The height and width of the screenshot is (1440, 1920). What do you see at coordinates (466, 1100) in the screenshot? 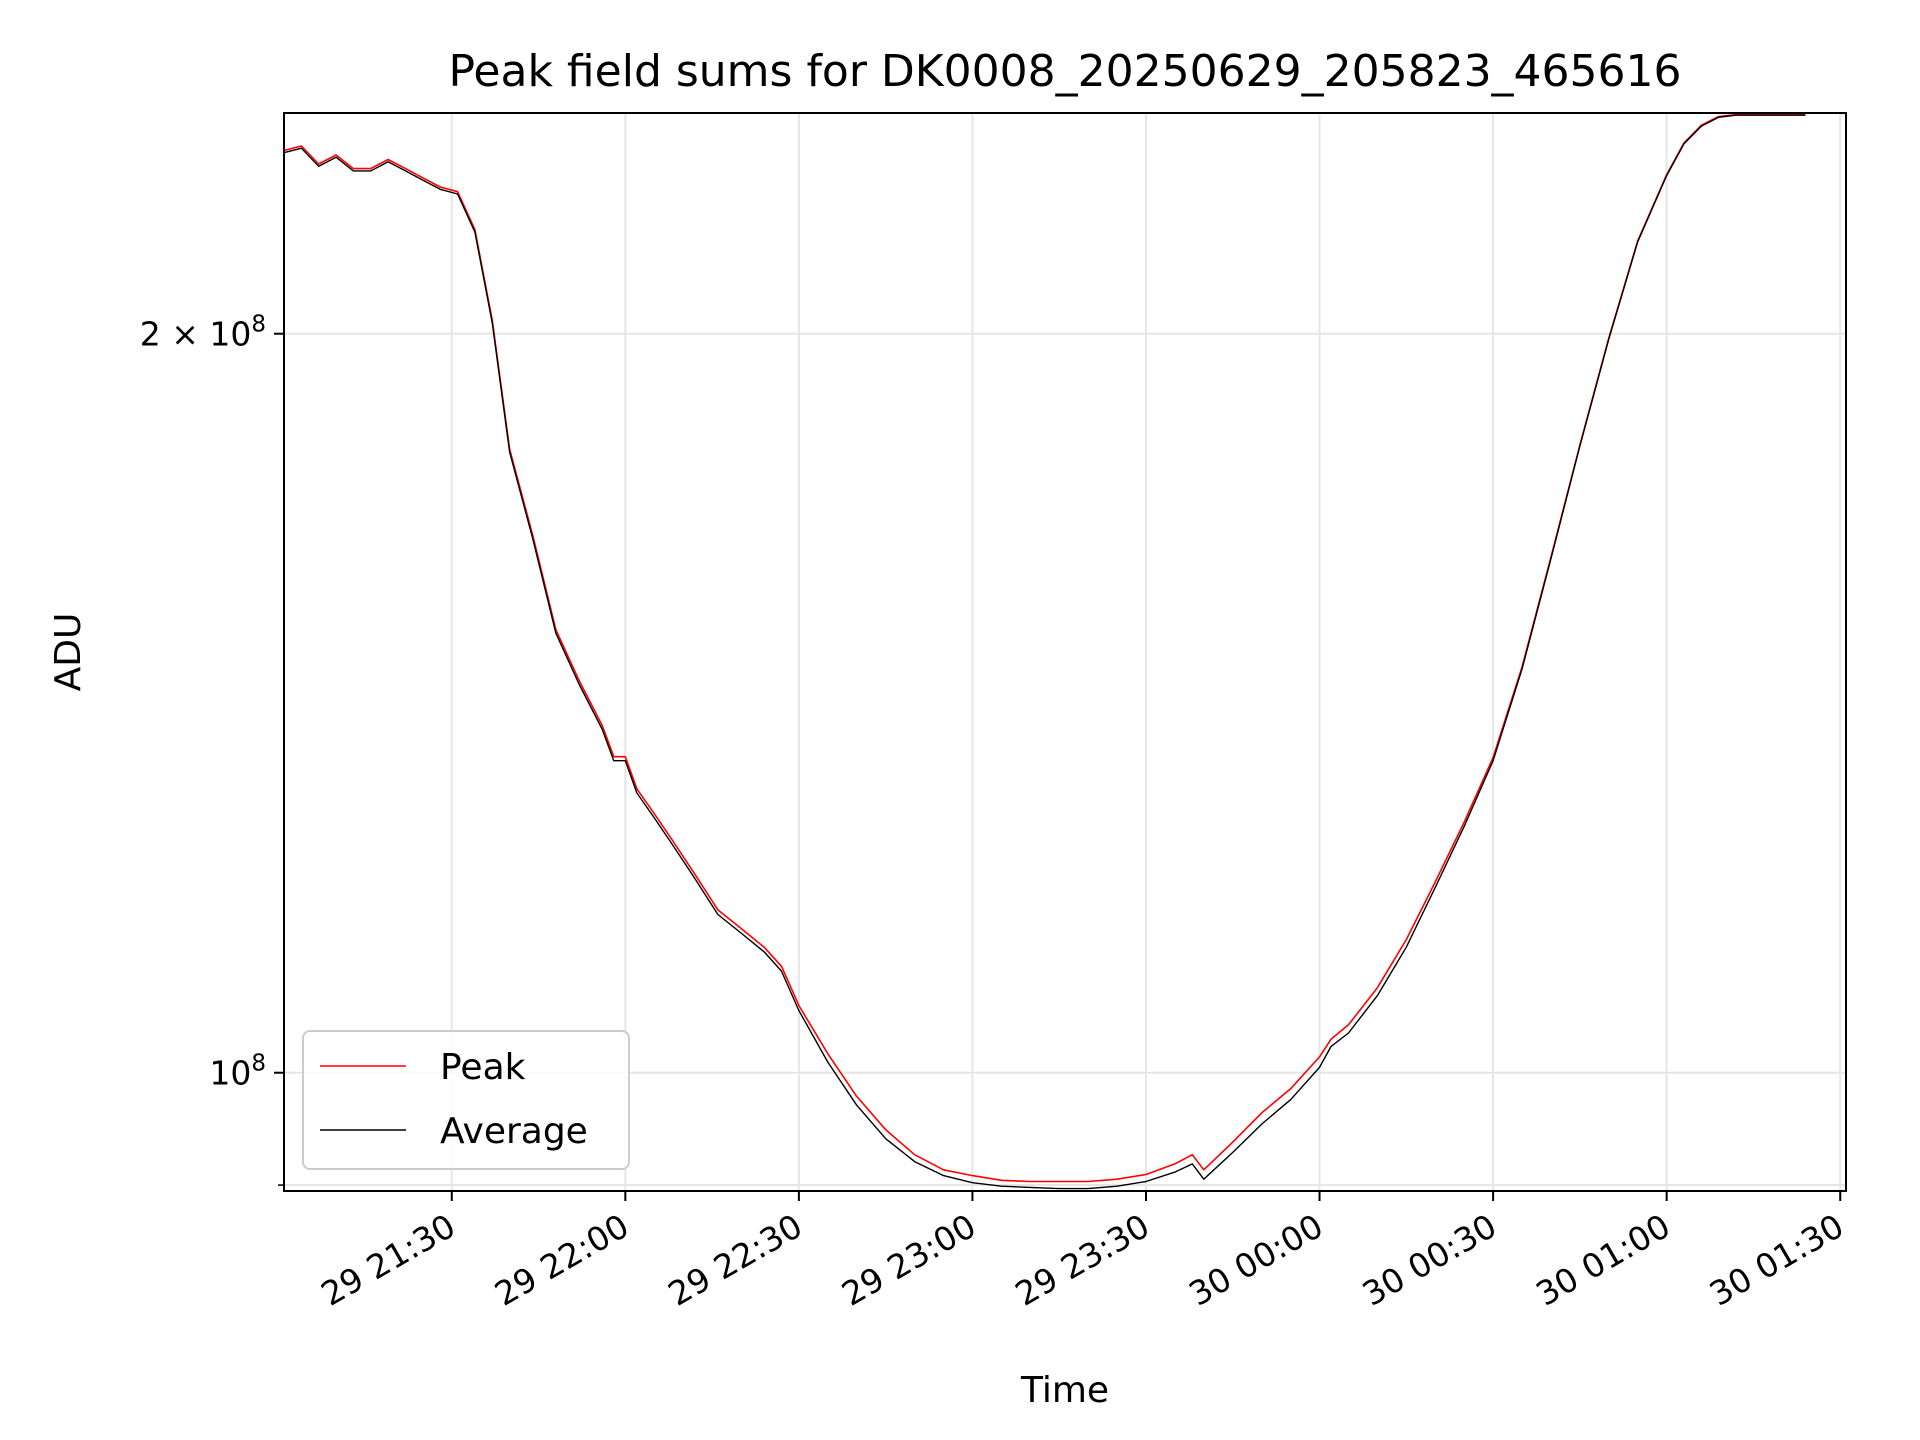
I see `legend: Peak Average` at bounding box center [466, 1100].